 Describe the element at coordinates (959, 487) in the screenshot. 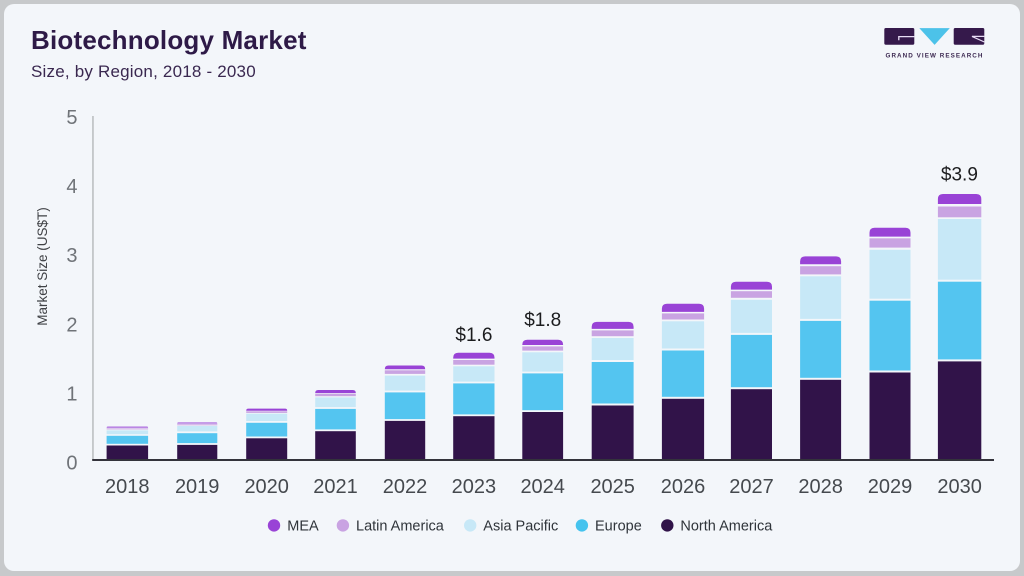

I see `svg-text: 2030` at that location.